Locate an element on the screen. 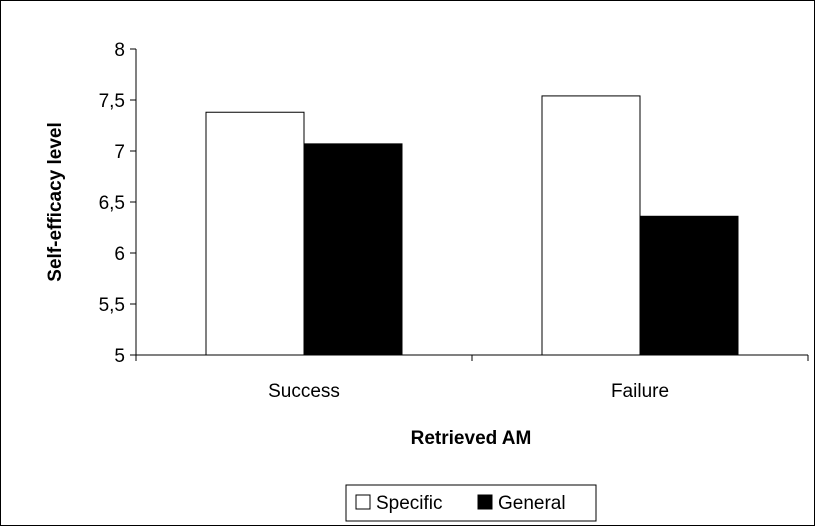  legend-box is located at coordinates (471, 503).